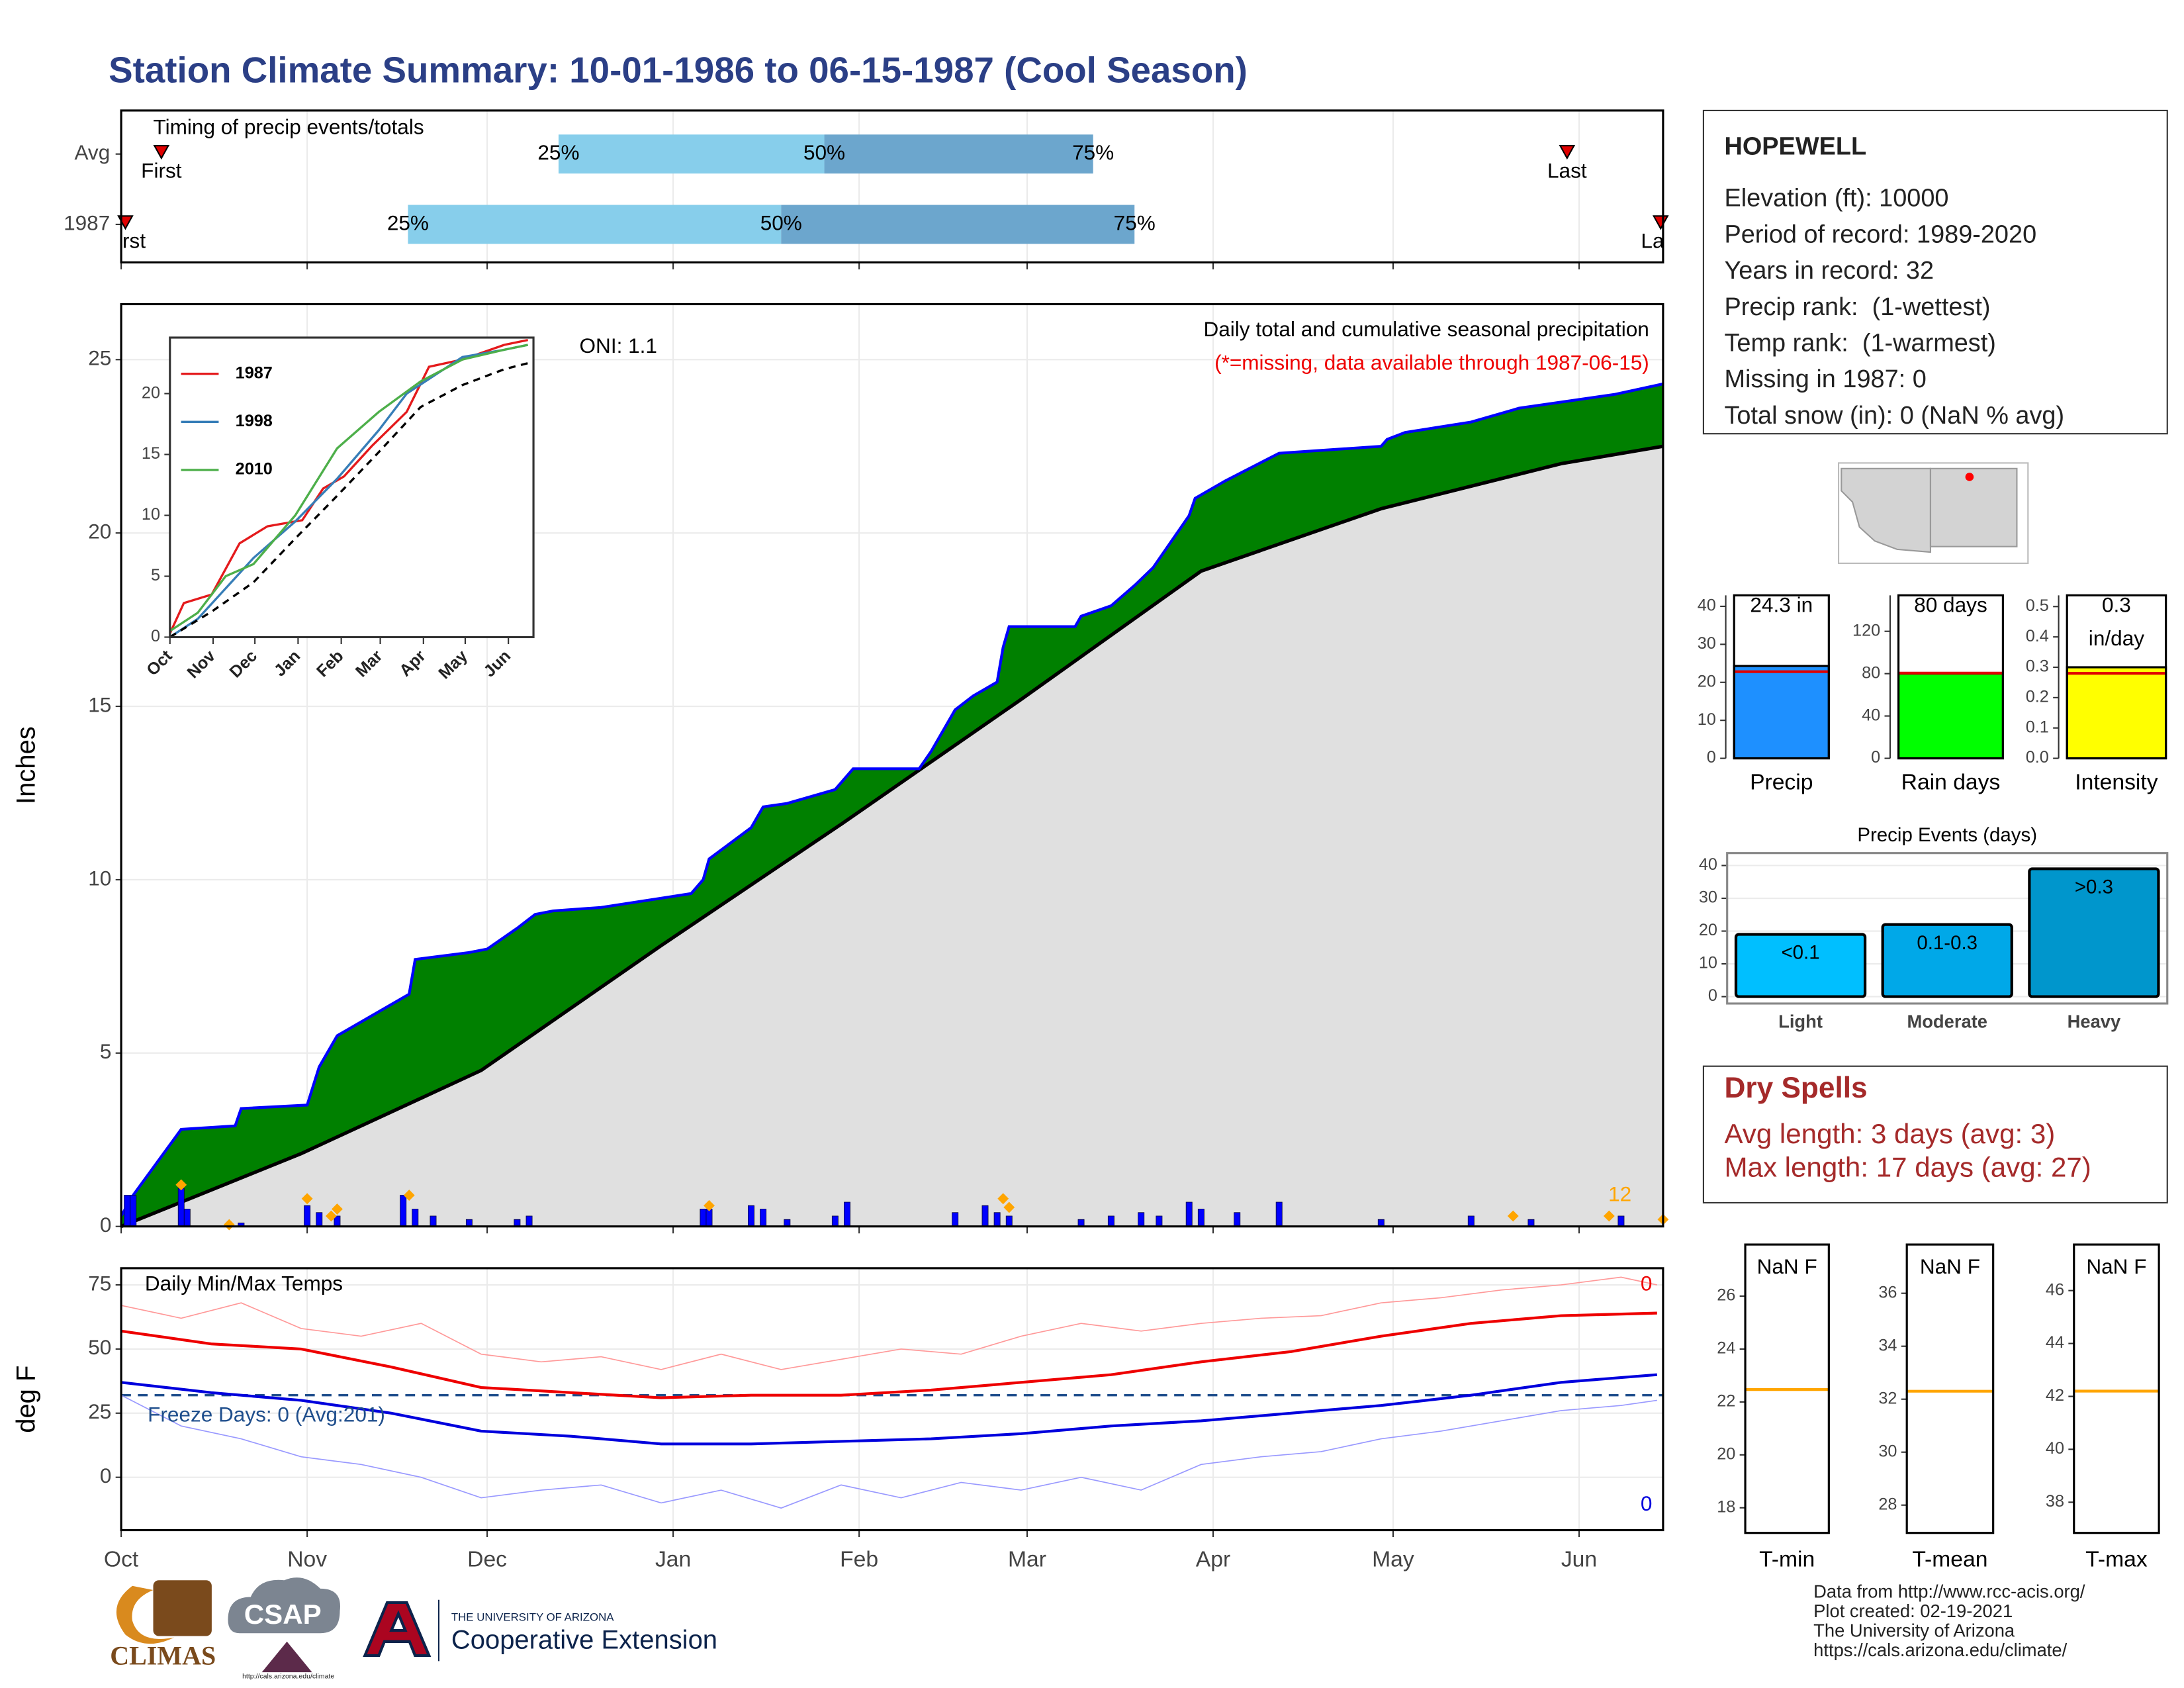 This screenshot has height=1688, width=2184. What do you see at coordinates (1949, 1591) in the screenshot?
I see `credit-line: Data from http://www.rcc-acis.org/` at bounding box center [1949, 1591].